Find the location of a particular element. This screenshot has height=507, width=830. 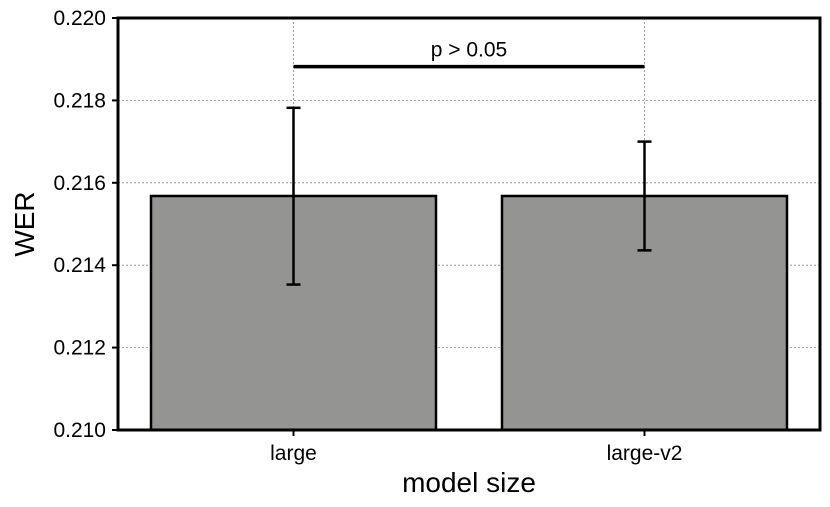

y-tick-label: 0.210 is located at coordinates (79, 430).